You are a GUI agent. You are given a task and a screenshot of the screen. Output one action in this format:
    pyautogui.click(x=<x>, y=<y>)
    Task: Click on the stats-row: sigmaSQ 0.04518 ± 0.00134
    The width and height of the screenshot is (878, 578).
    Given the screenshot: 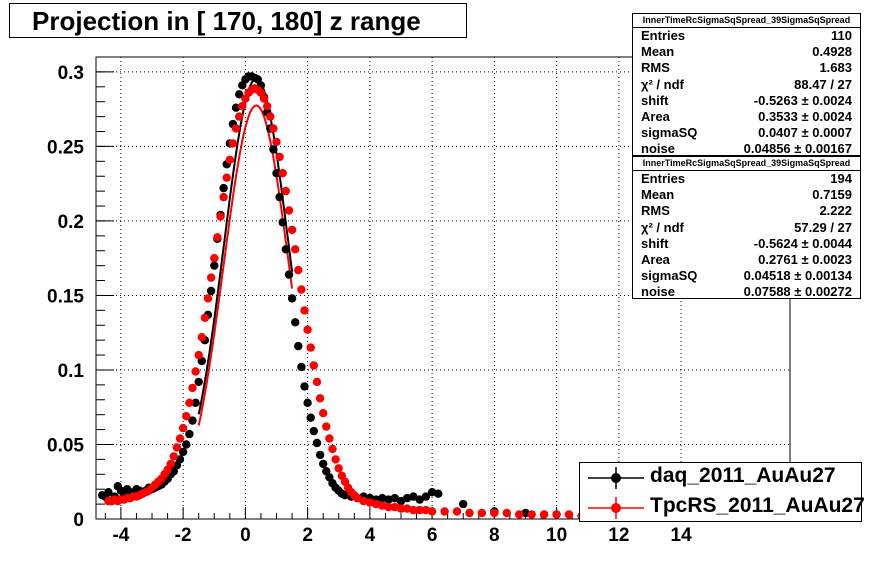 What is the action you would take?
    pyautogui.click(x=746, y=276)
    